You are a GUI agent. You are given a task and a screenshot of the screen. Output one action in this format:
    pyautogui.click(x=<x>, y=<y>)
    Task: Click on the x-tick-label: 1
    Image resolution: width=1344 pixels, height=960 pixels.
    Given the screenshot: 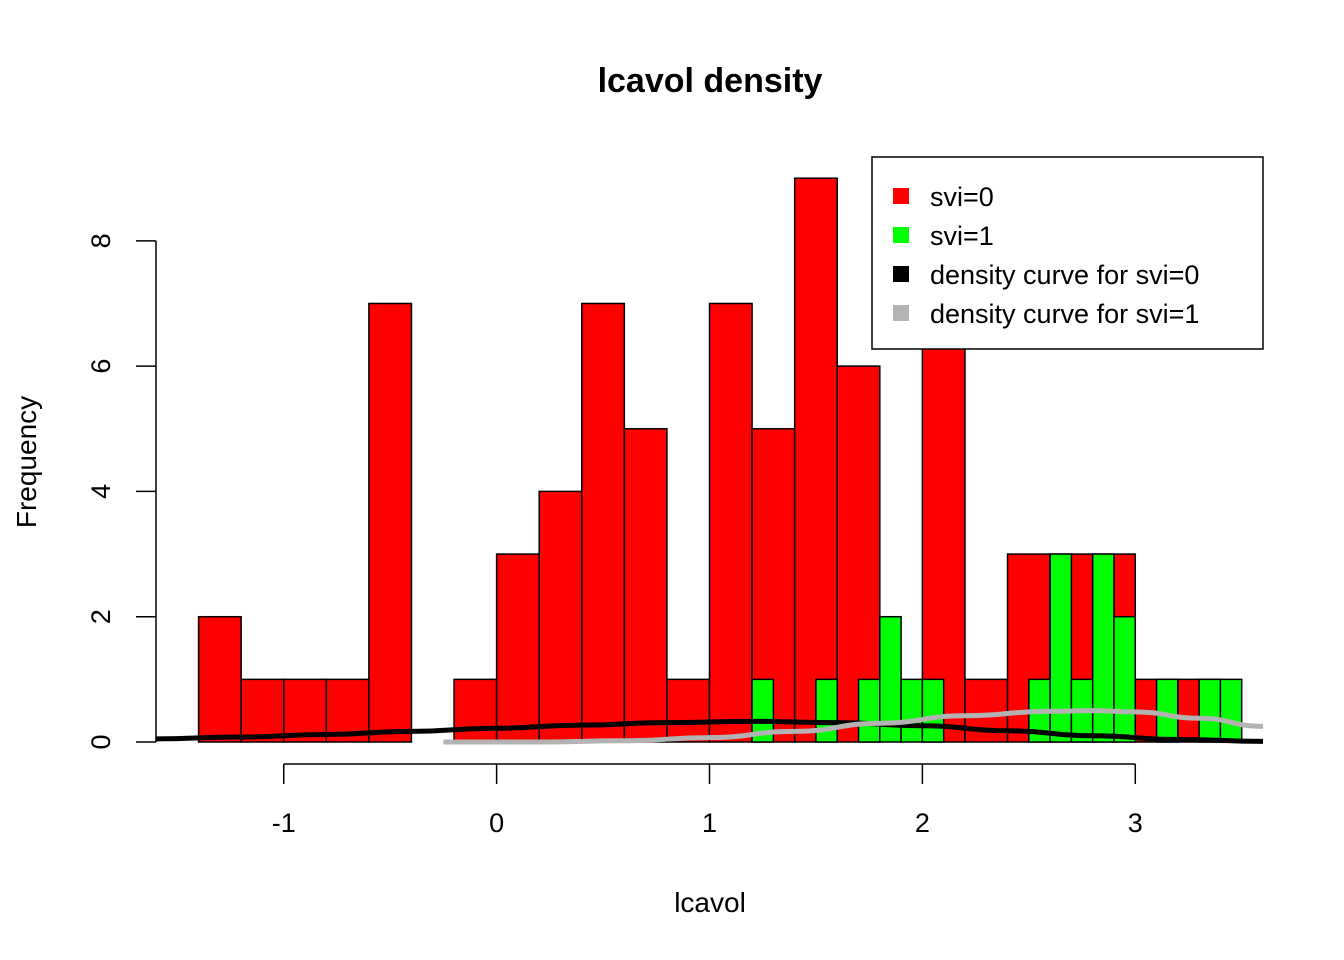 What is the action you would take?
    pyautogui.click(x=709, y=823)
    